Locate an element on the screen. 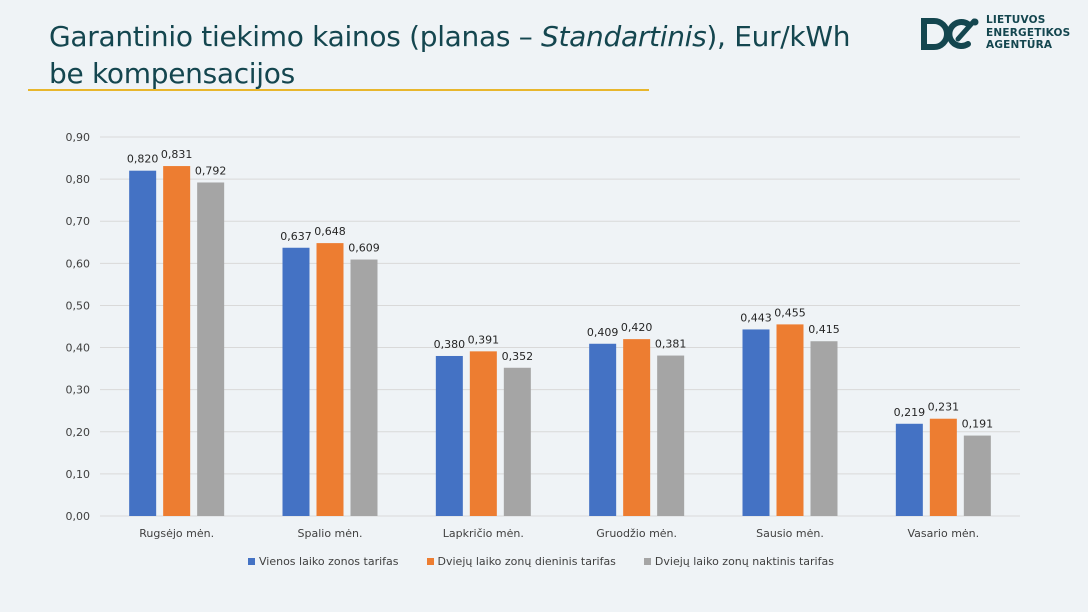 The height and width of the screenshot is (612, 1088). y-tick-label: 0,40 is located at coordinates (78, 348).